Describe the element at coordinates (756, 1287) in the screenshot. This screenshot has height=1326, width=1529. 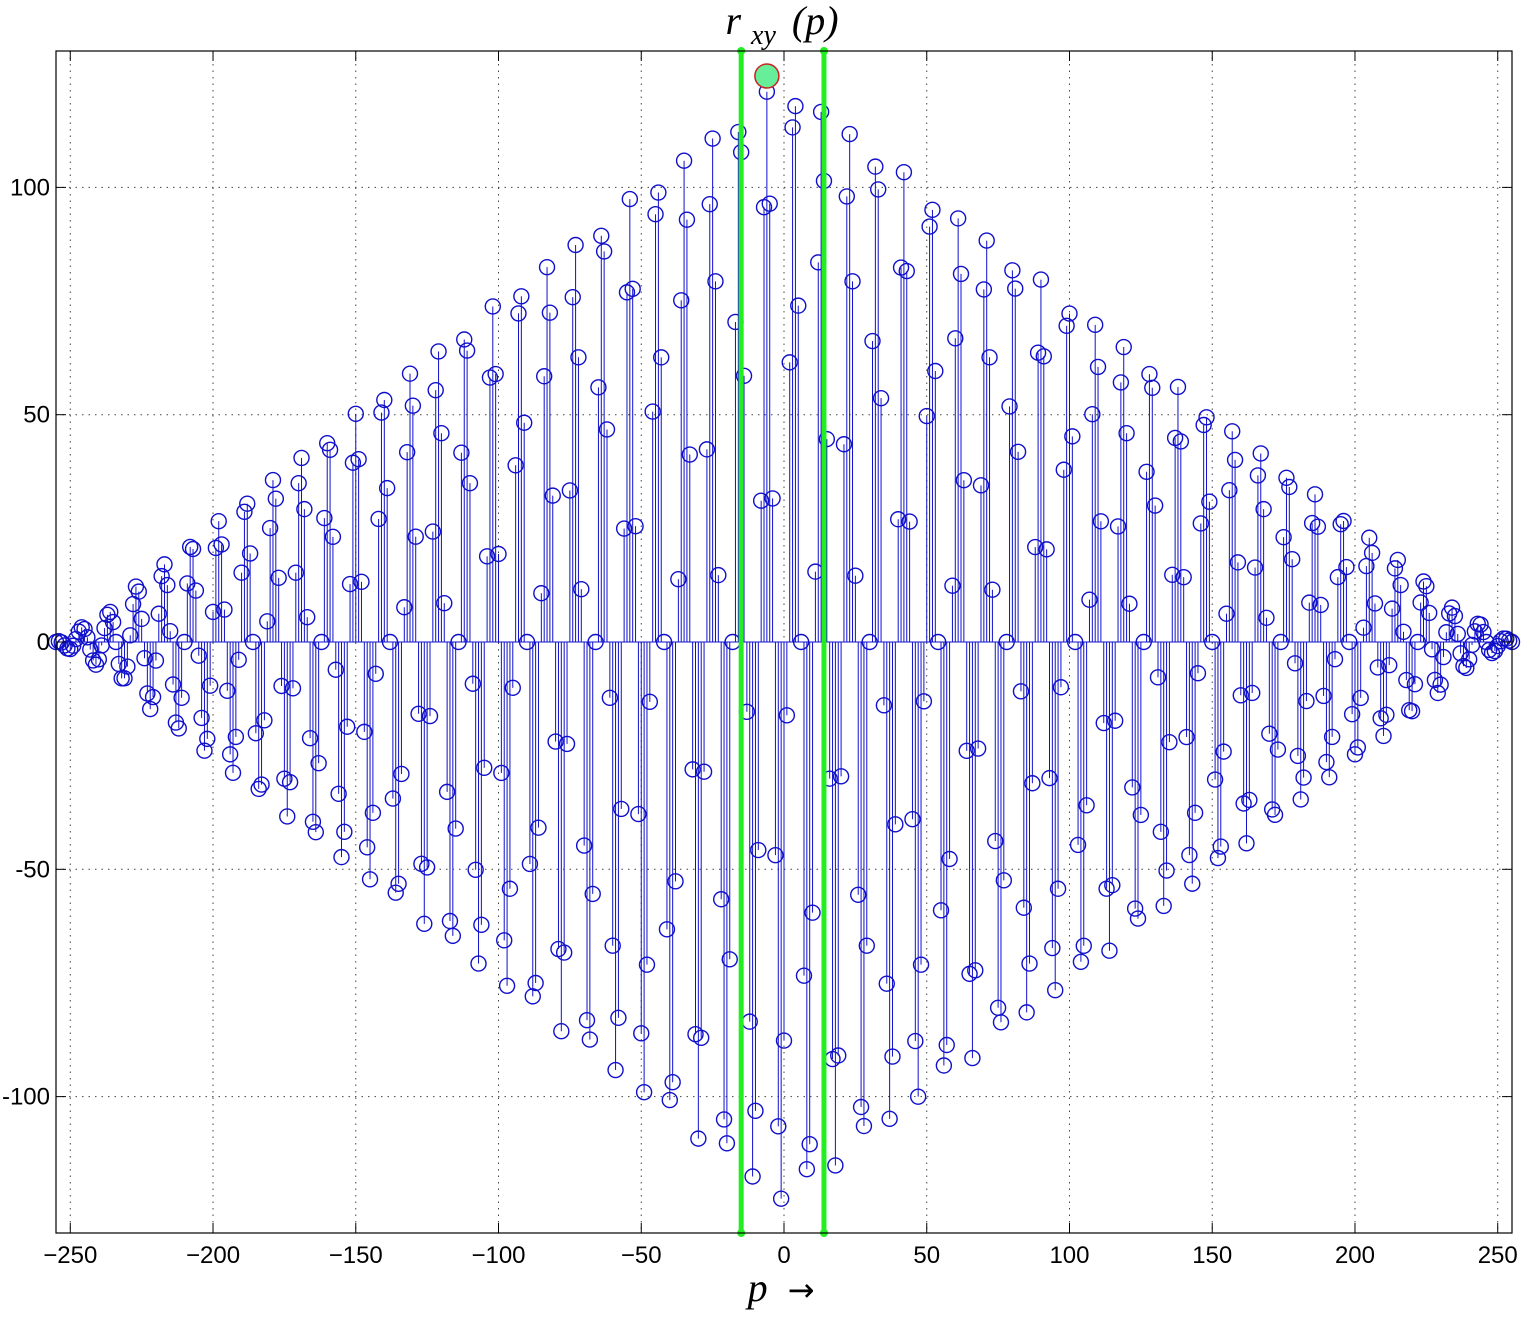
I see `xlabel-var: p` at that location.